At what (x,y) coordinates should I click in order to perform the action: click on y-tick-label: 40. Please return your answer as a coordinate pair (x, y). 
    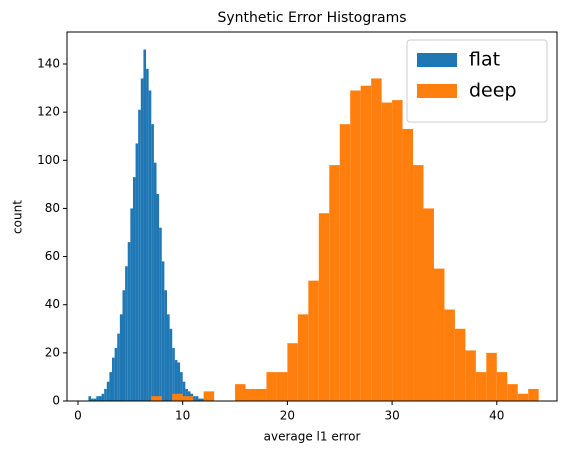
    Looking at the image, I should click on (52, 304).